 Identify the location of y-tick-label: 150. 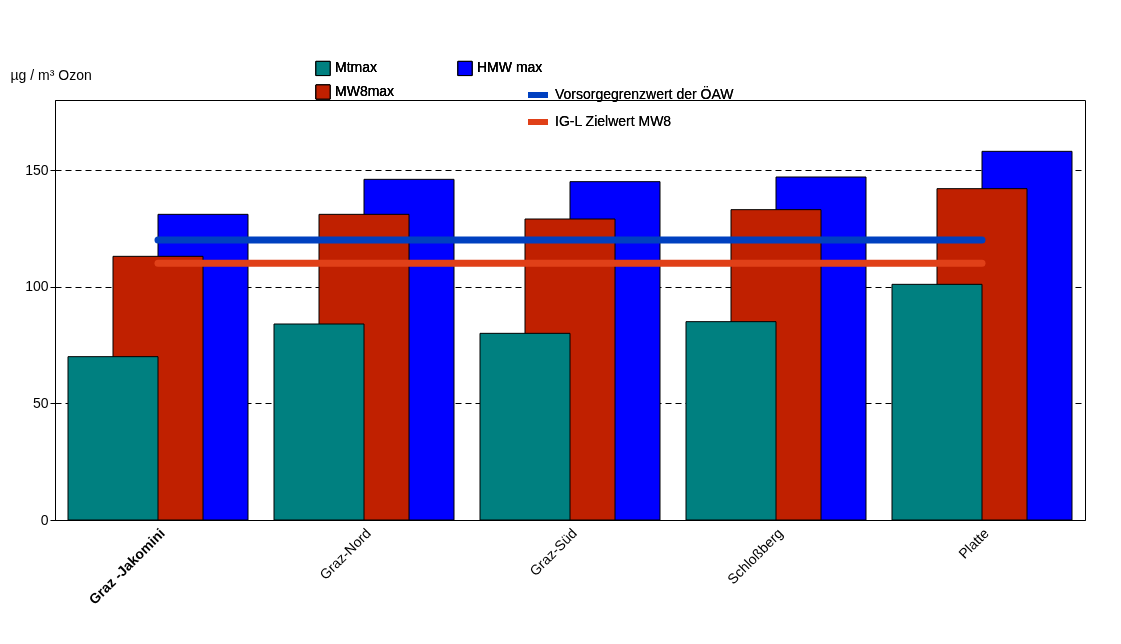
(37, 169).